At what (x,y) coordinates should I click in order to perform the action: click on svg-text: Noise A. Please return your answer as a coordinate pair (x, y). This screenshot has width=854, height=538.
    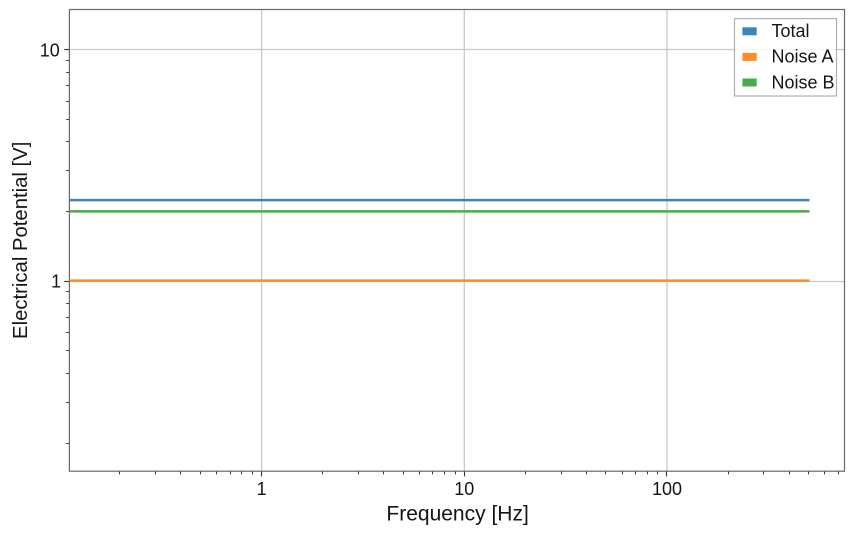
    Looking at the image, I should click on (803, 57).